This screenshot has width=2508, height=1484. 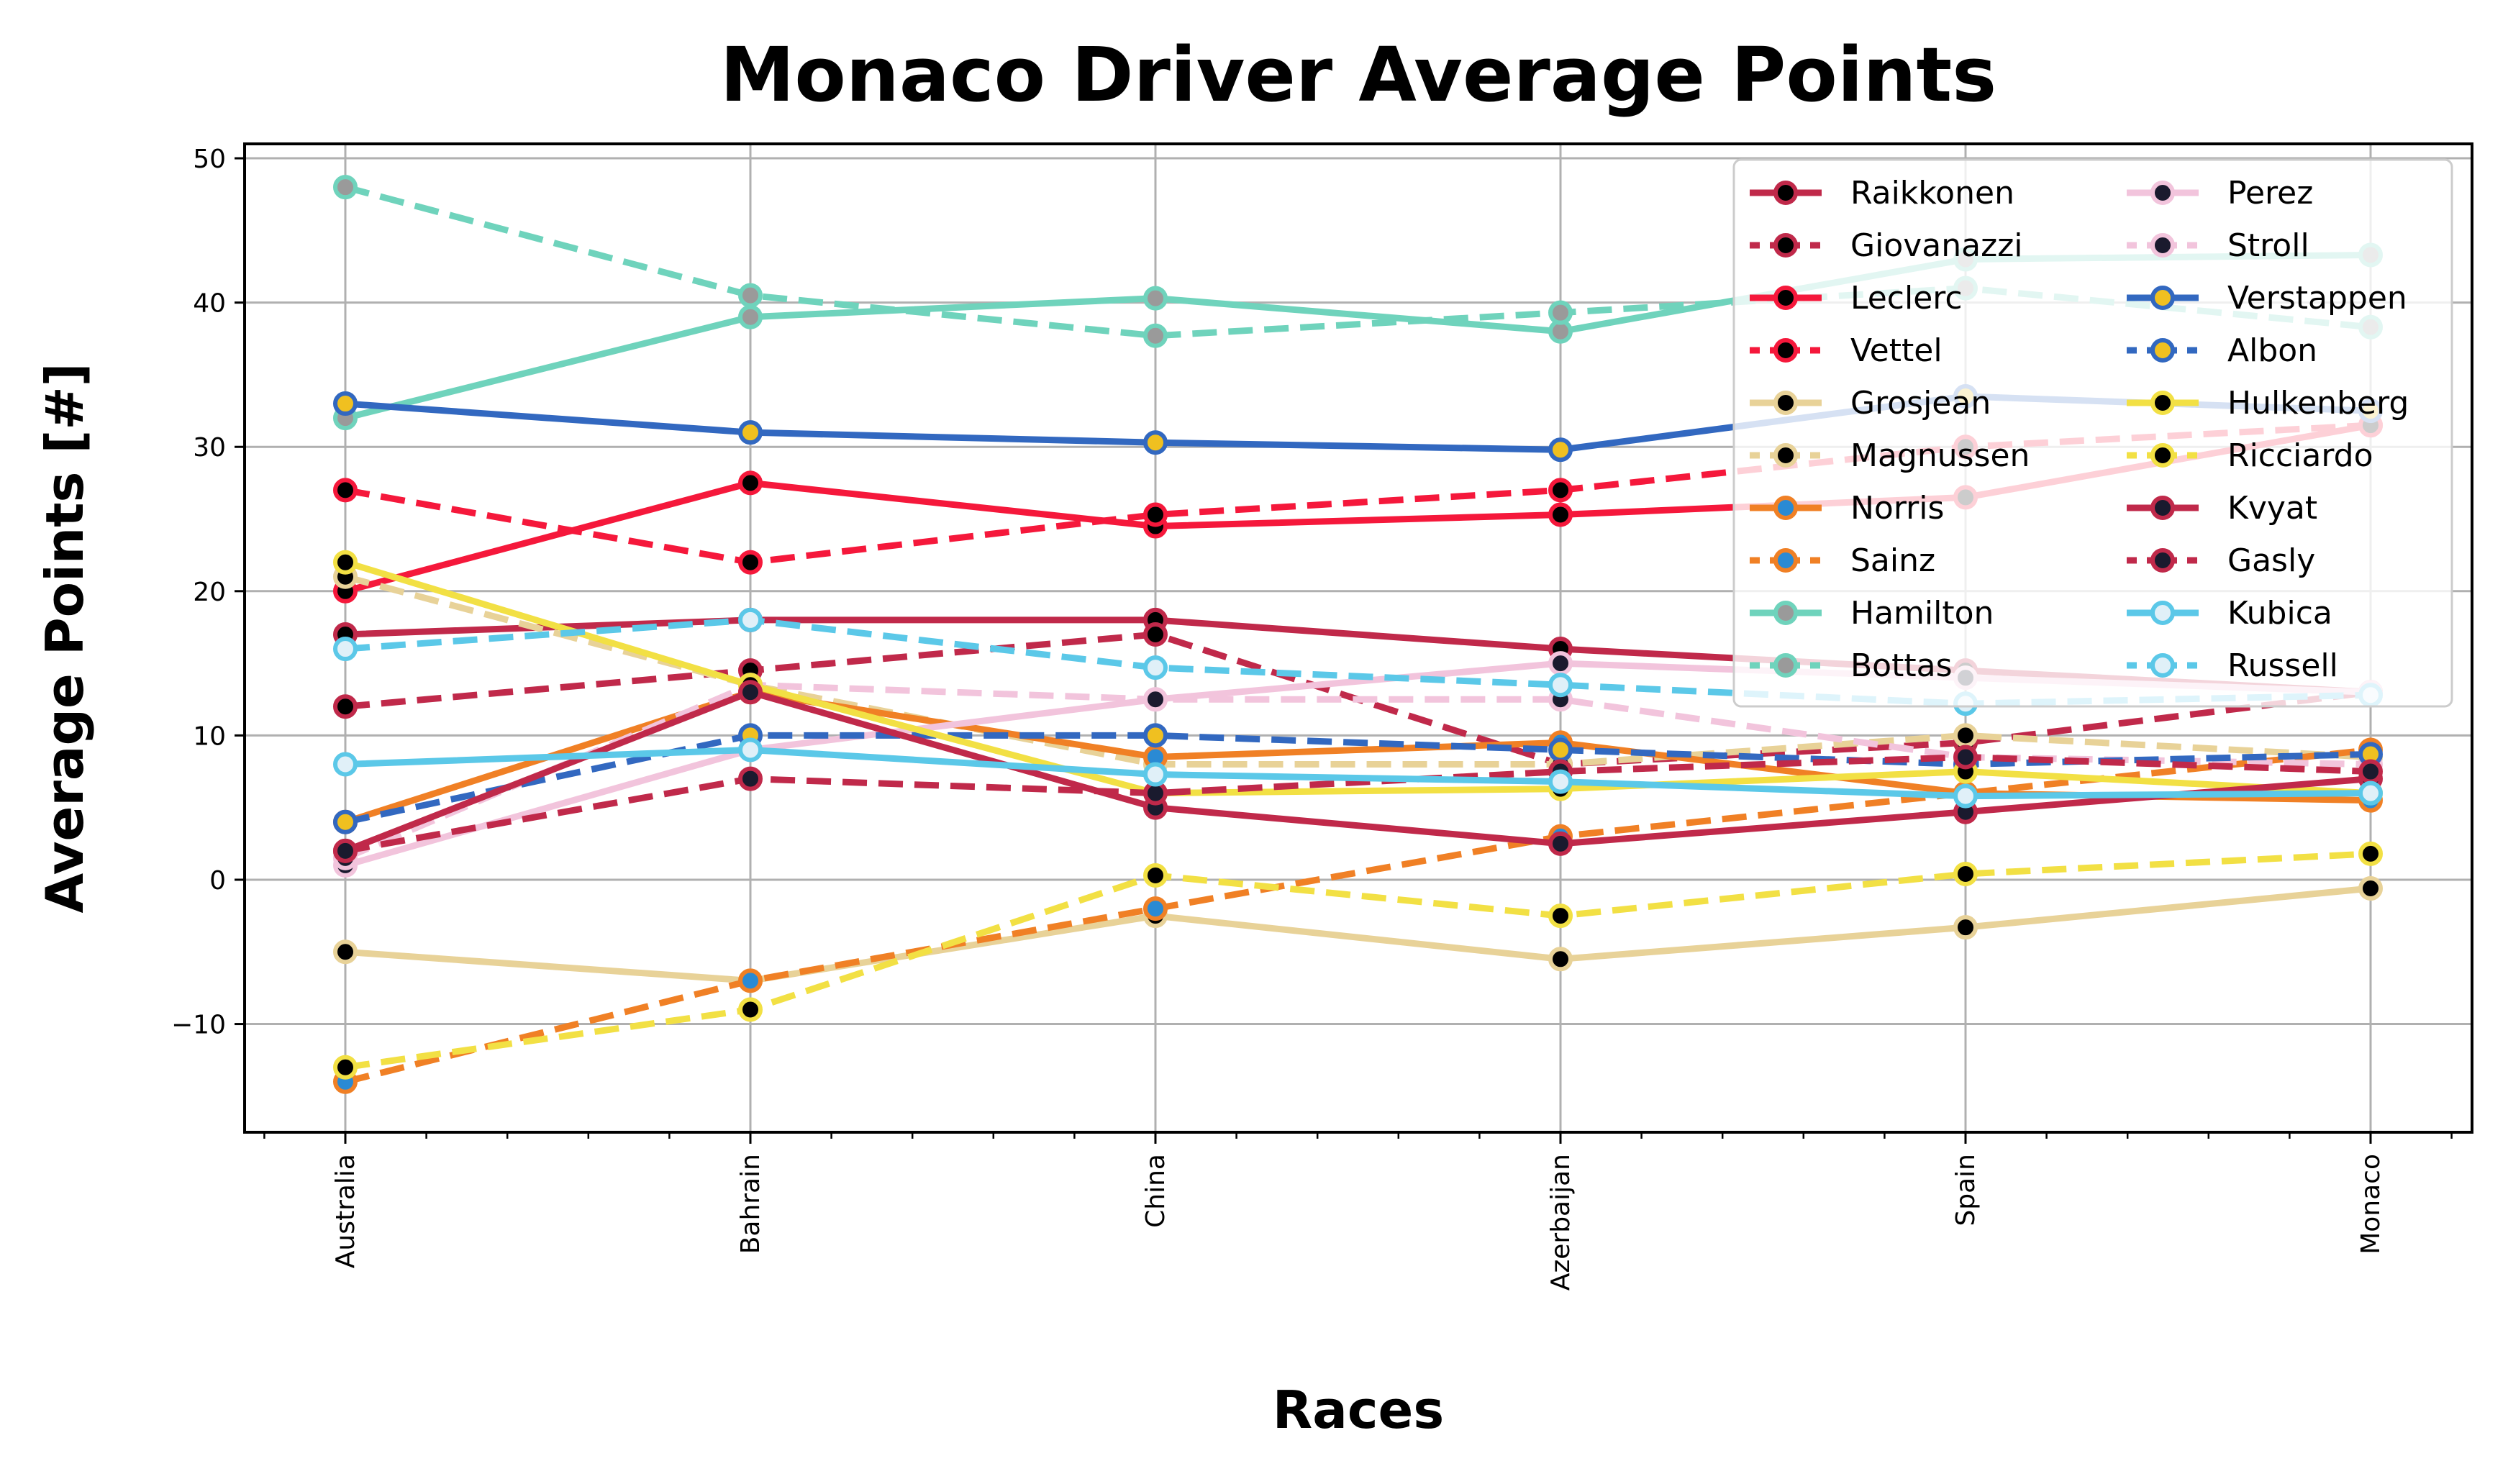 What do you see at coordinates (2092, 433) in the screenshot?
I see `legend-box` at bounding box center [2092, 433].